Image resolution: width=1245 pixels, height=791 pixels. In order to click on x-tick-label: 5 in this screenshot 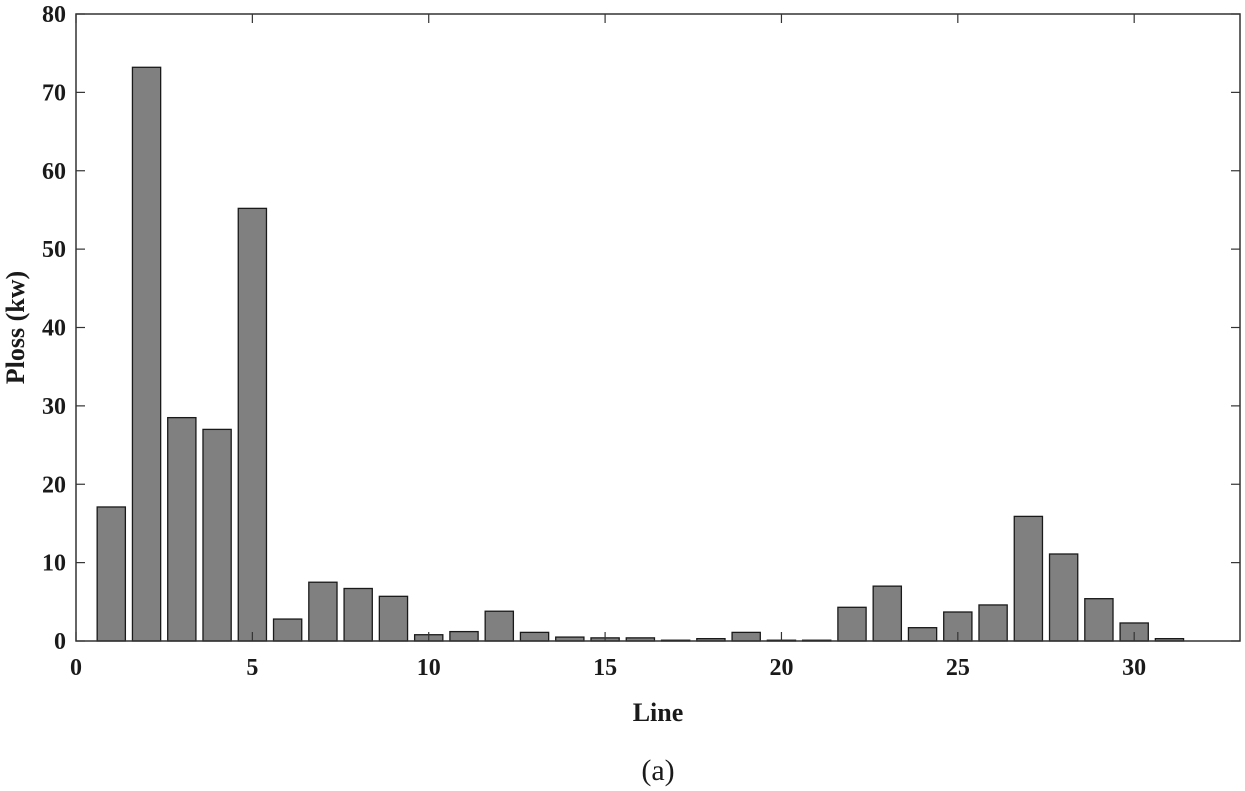, I will do `click(252, 668)`.